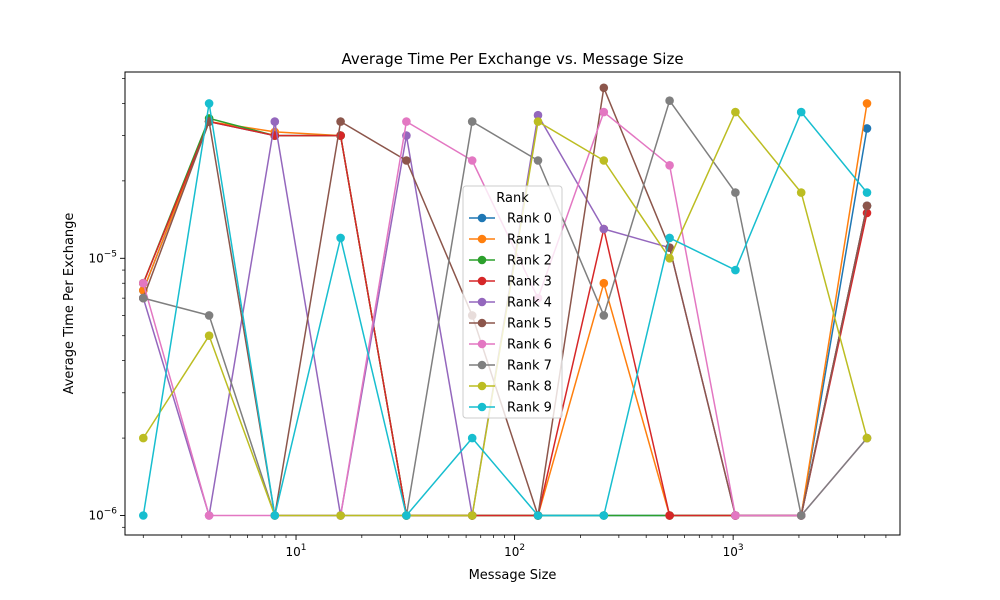  What do you see at coordinates (513, 575) in the screenshot?
I see `x-axis-label: Message Size` at bounding box center [513, 575].